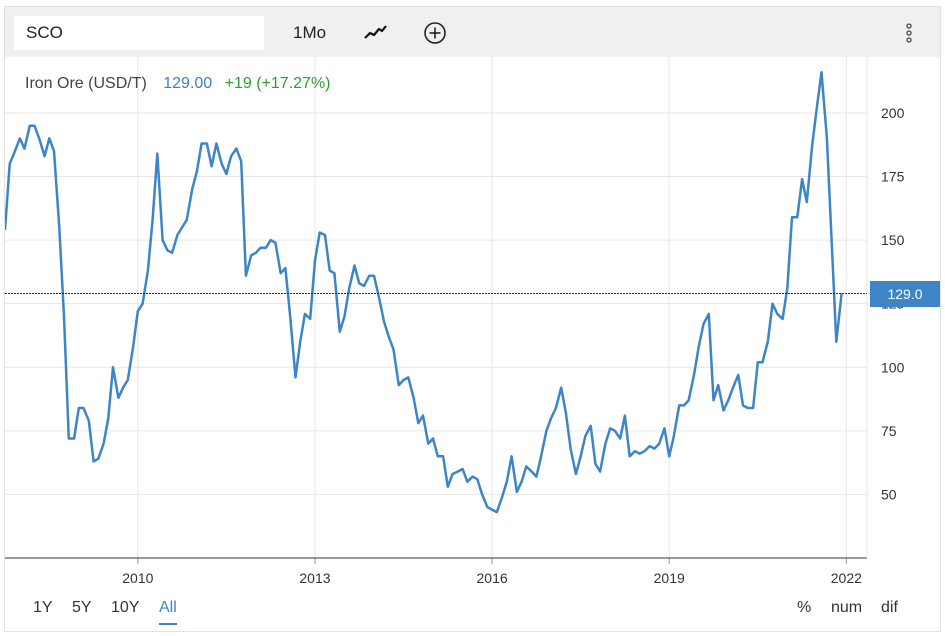  I want to click on mode-button-num: num, so click(847, 607).